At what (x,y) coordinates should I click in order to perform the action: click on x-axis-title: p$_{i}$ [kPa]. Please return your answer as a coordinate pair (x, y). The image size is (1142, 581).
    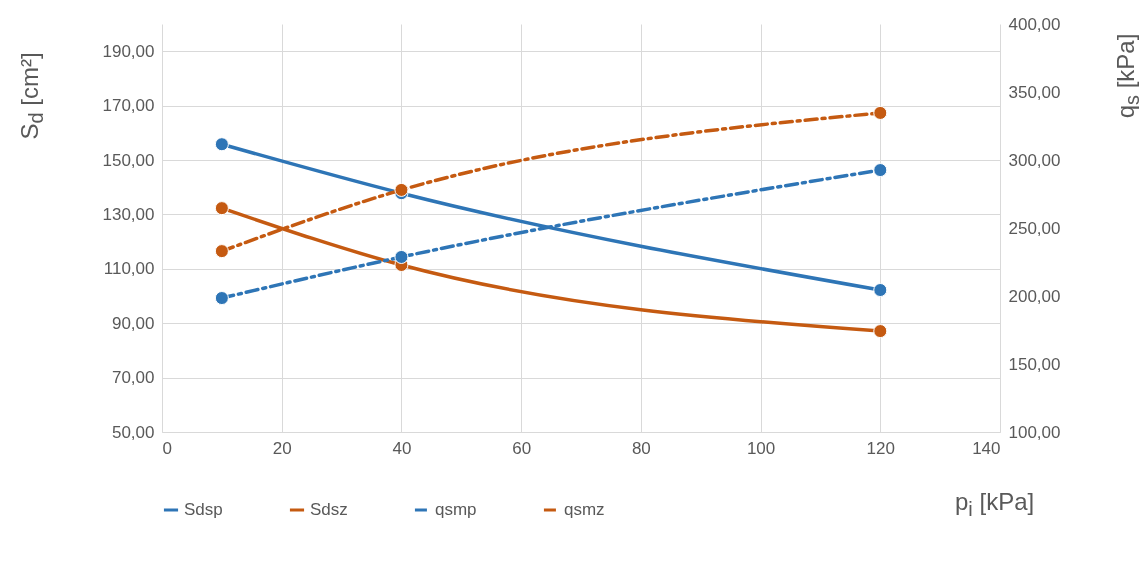
    Looking at the image, I should click on (995, 504).